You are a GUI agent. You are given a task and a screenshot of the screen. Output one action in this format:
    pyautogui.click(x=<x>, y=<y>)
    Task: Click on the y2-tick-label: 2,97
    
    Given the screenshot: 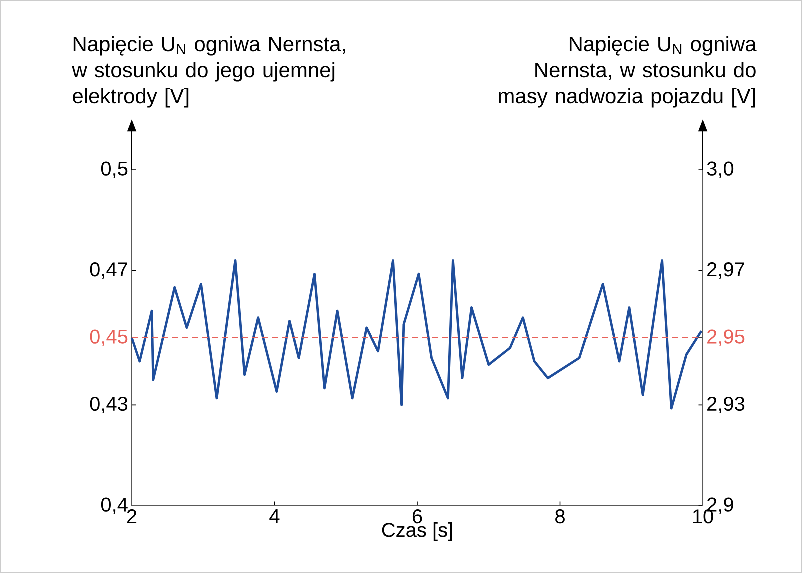 What is the action you would take?
    pyautogui.click(x=726, y=271)
    